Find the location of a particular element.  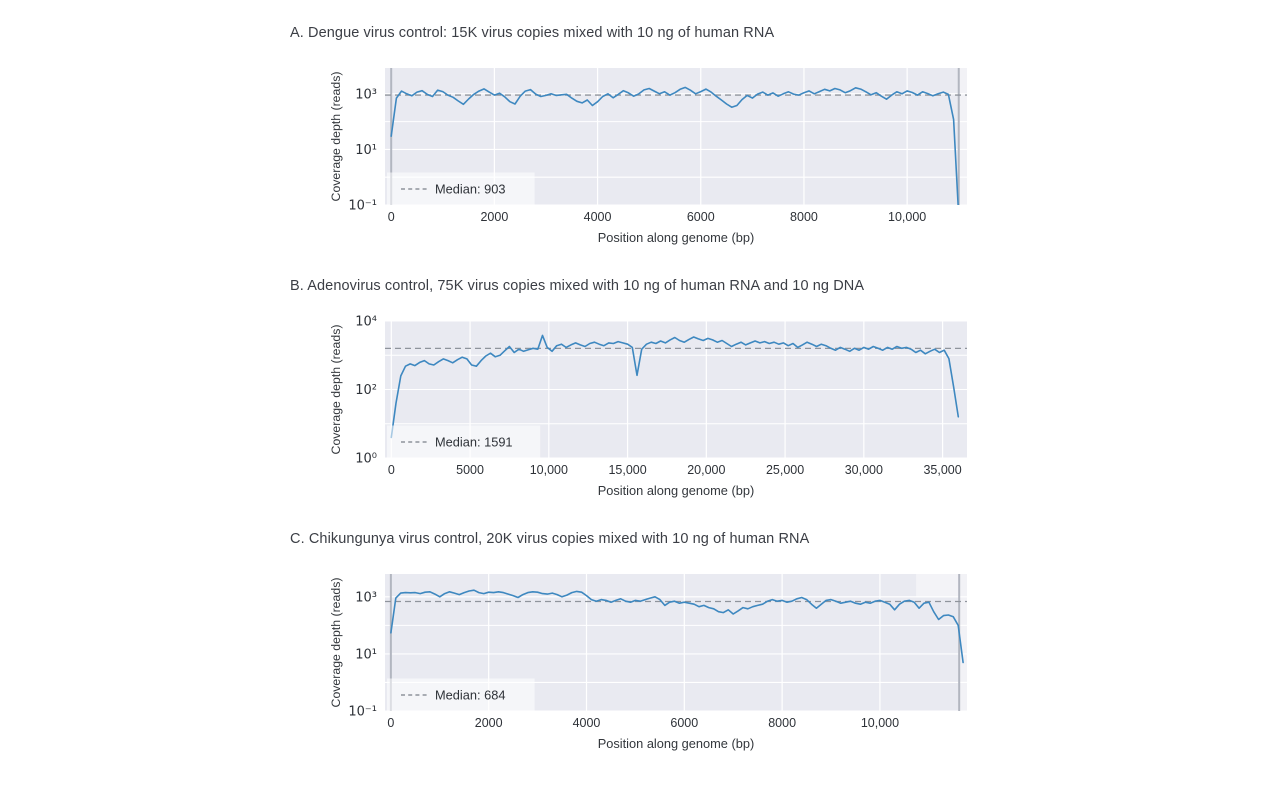

highlight-box is located at coordinates (938, 586).